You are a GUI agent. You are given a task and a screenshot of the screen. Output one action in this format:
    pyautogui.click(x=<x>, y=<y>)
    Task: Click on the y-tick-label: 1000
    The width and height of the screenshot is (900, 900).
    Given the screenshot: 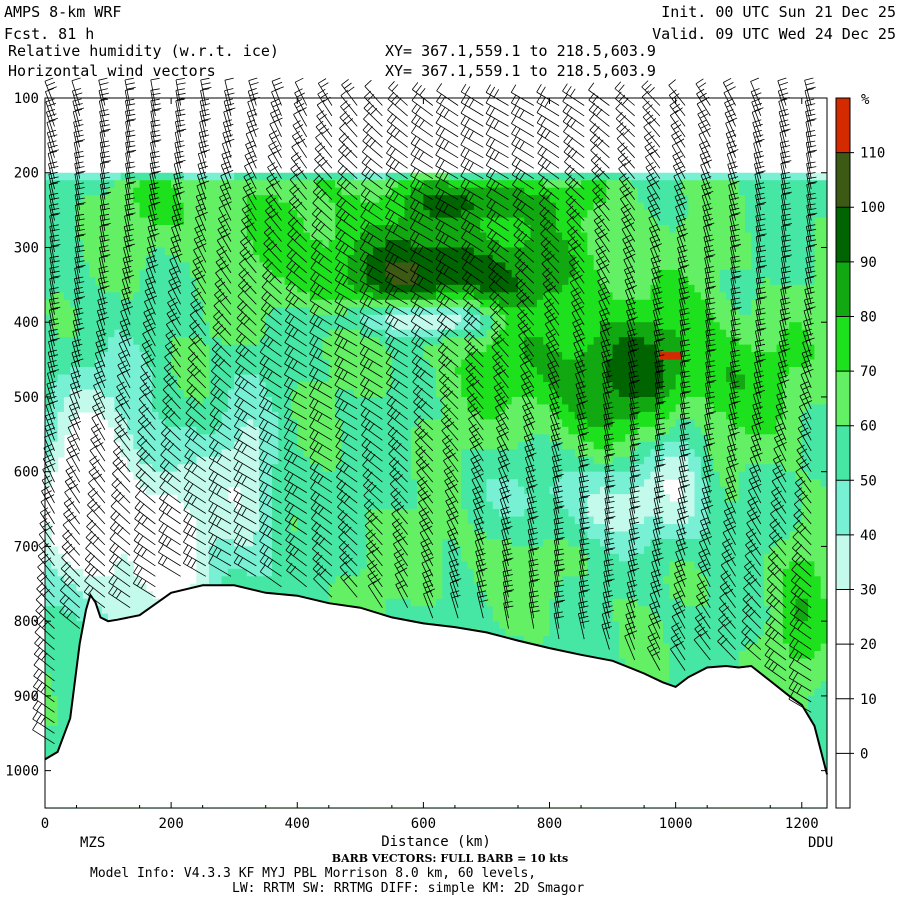 What is the action you would take?
    pyautogui.click(x=22, y=772)
    